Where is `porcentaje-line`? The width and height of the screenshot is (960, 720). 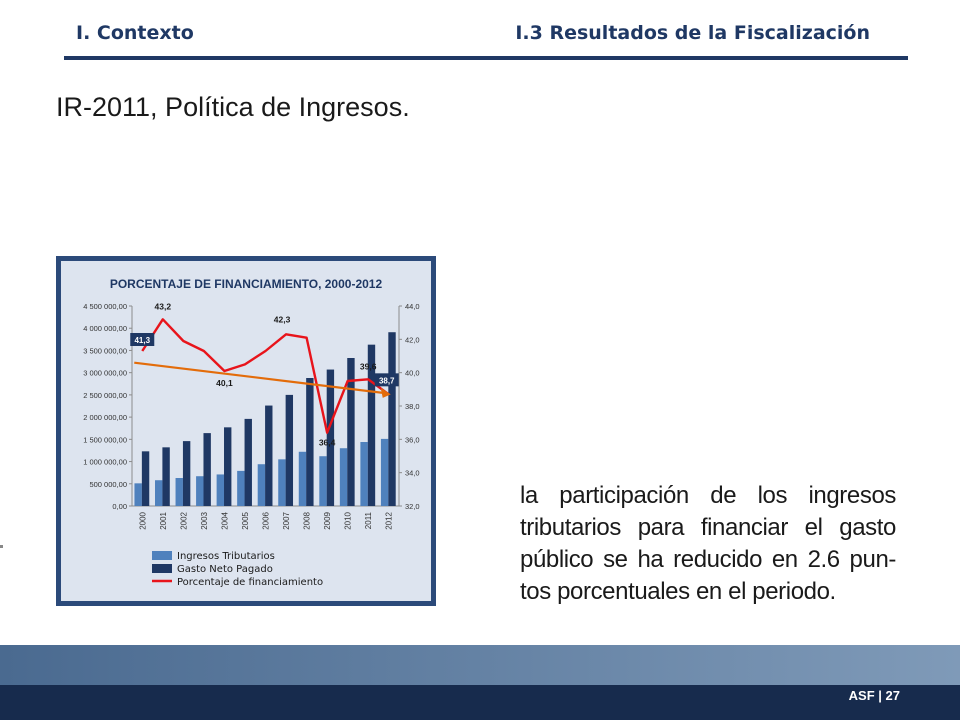 porcentaje-line is located at coordinates (265, 376).